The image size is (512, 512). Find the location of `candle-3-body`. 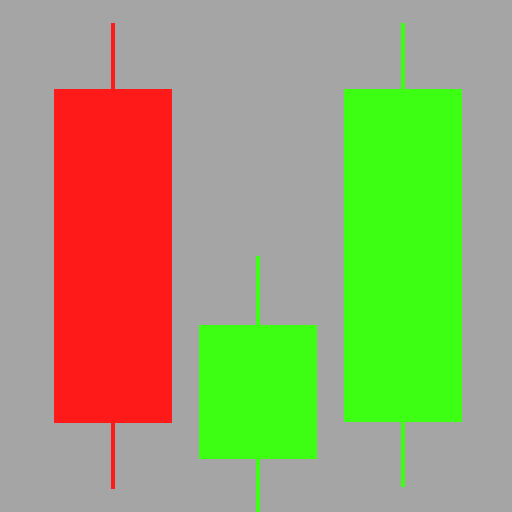

candle-3-body is located at coordinates (403, 255).